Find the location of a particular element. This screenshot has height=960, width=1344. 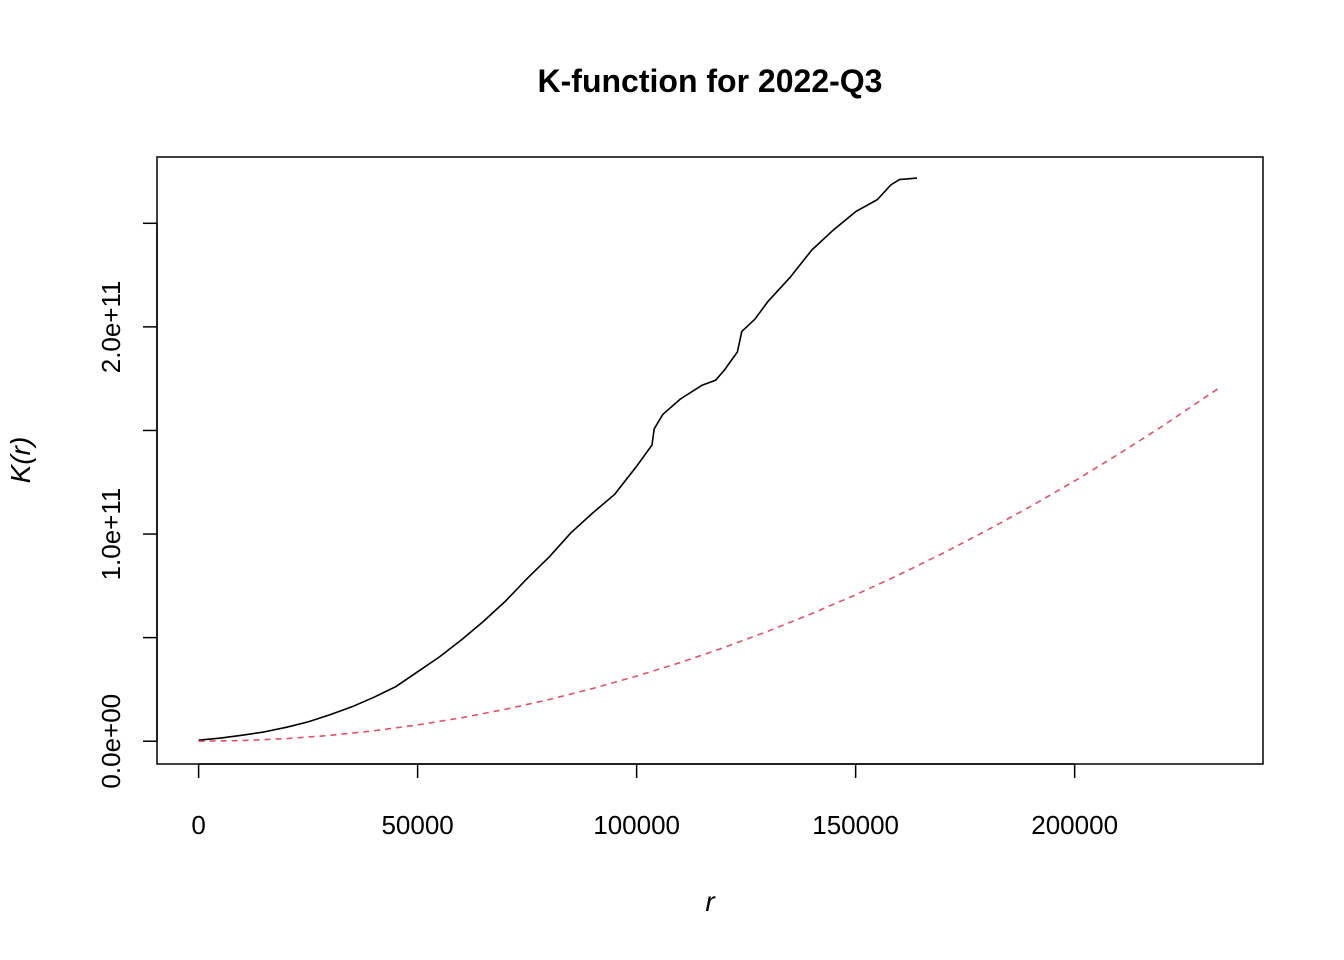

x-axis-label: r is located at coordinates (710, 901).